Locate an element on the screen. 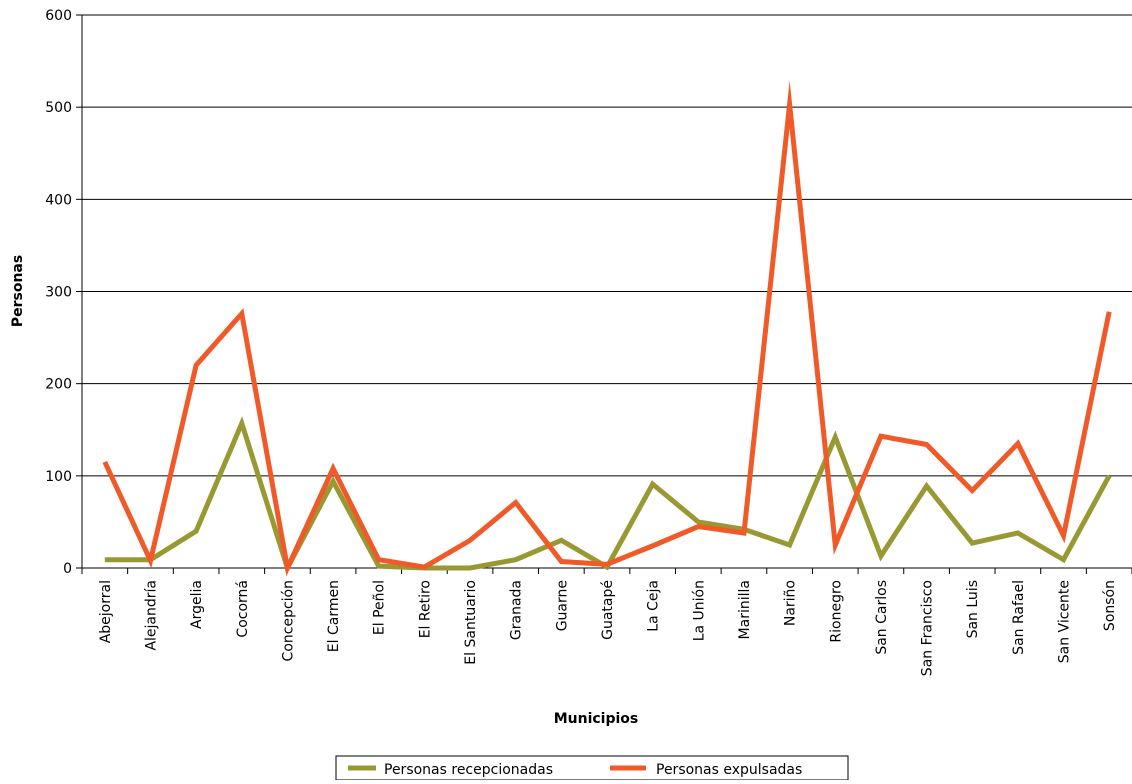 The image size is (1132, 784). x-category-label: Abejorral is located at coordinates (106, 611).